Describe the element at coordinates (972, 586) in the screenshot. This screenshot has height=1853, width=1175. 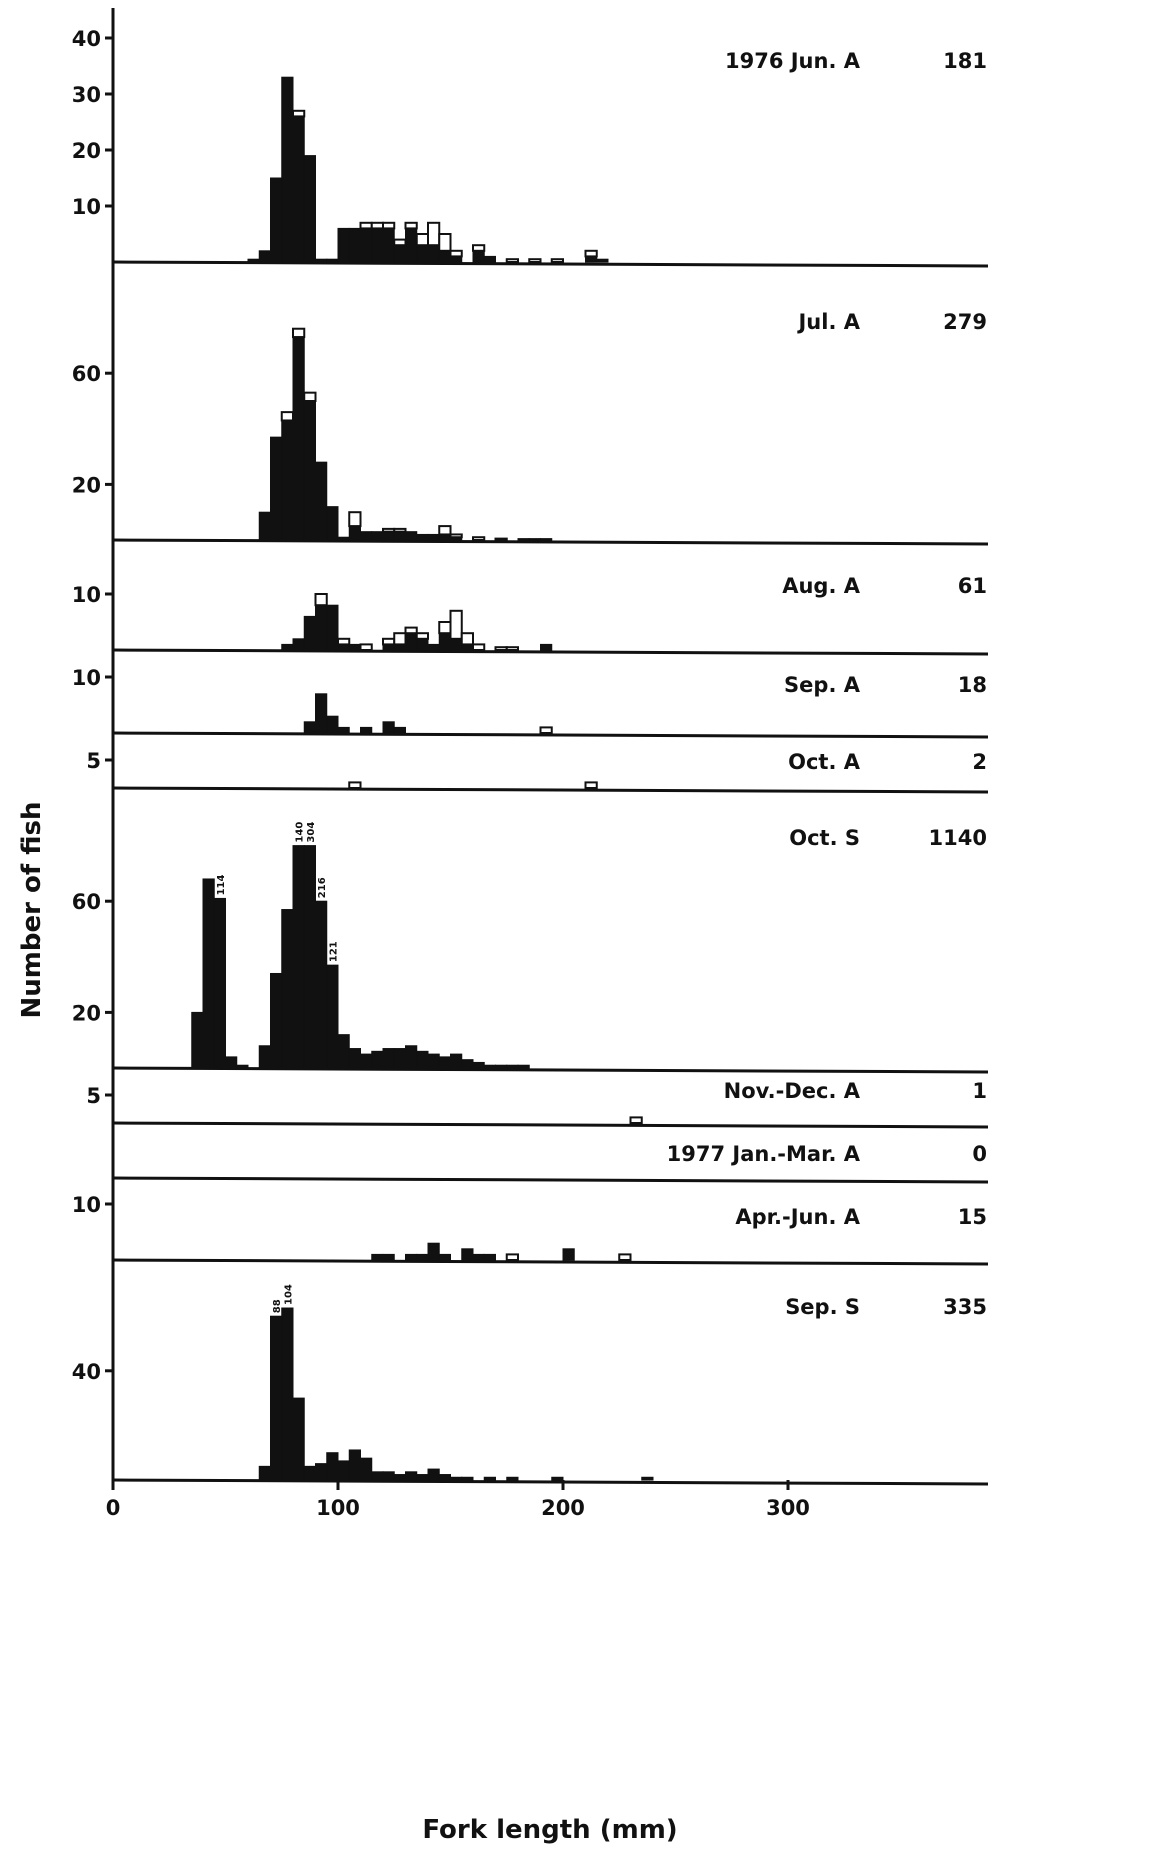
I see `panel-count: 61` at that location.